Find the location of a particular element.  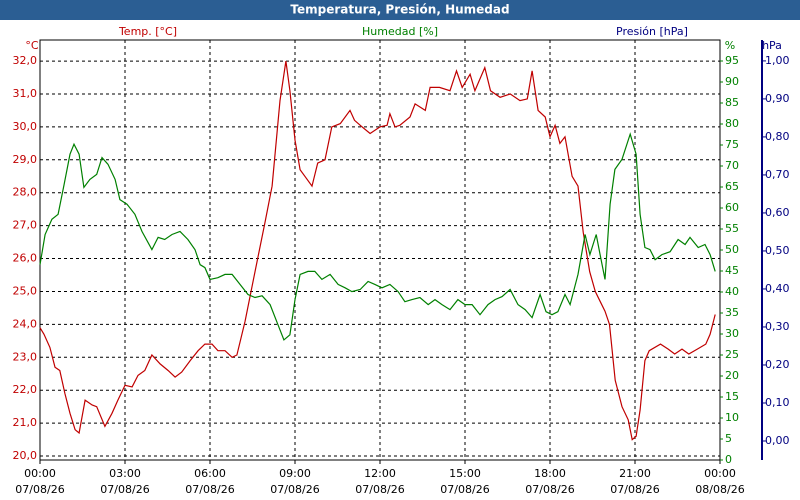

y3-tick-label: 0,90 is located at coordinates (777, 98).